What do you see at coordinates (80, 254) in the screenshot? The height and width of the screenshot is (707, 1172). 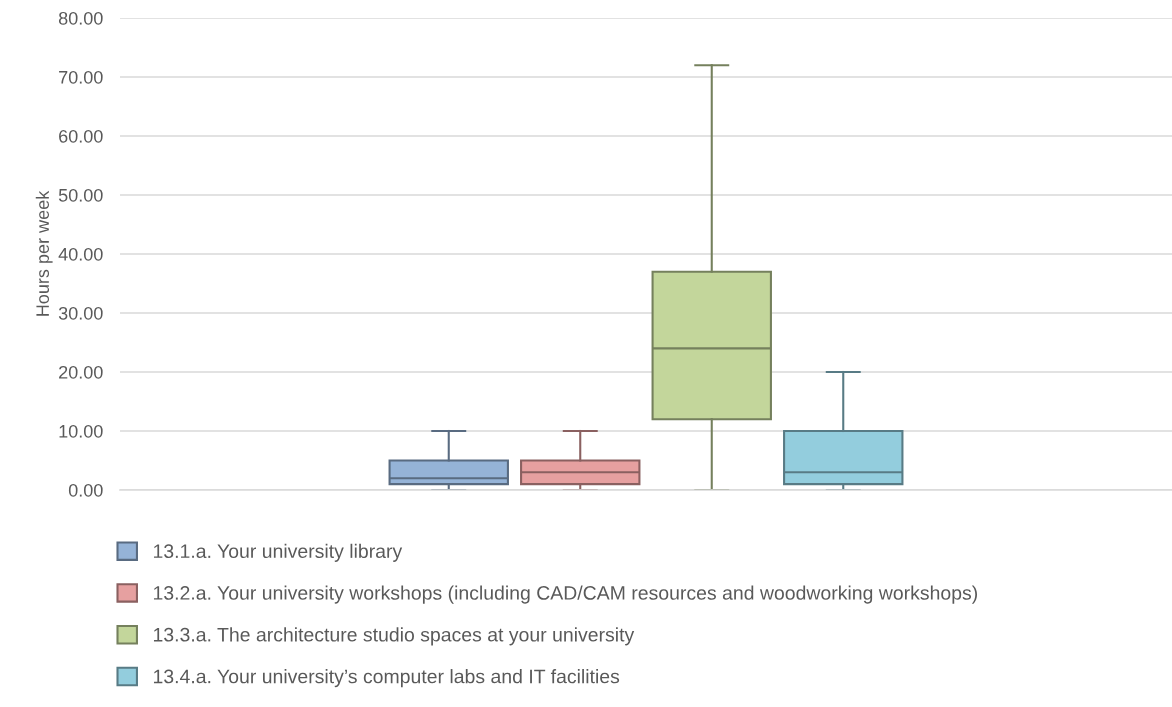 I see `y-tick-label: 40.00` at bounding box center [80, 254].